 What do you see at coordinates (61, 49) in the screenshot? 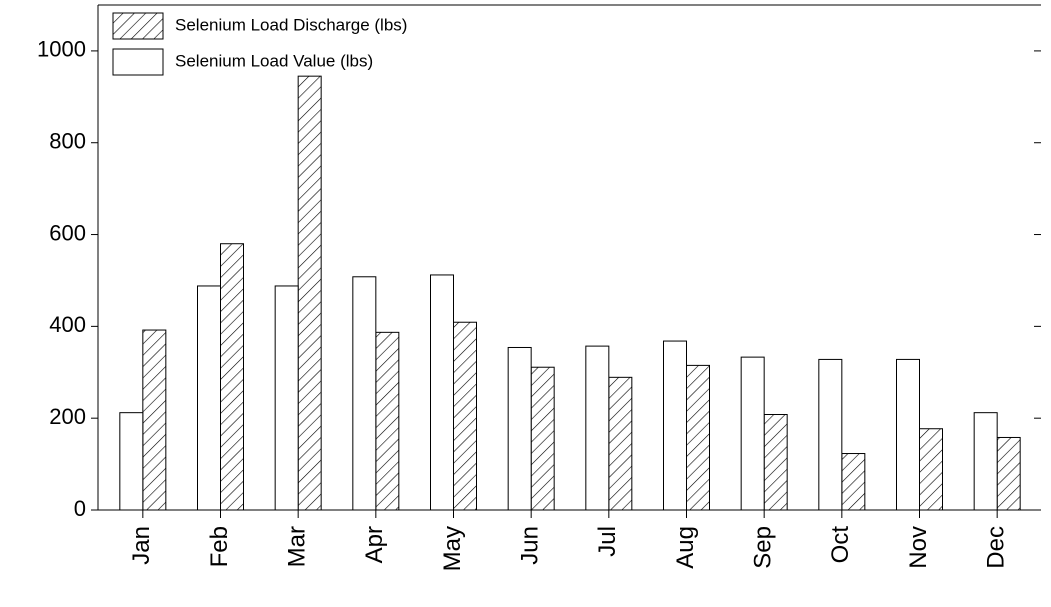
I see `y-tick-label: 1000` at bounding box center [61, 49].